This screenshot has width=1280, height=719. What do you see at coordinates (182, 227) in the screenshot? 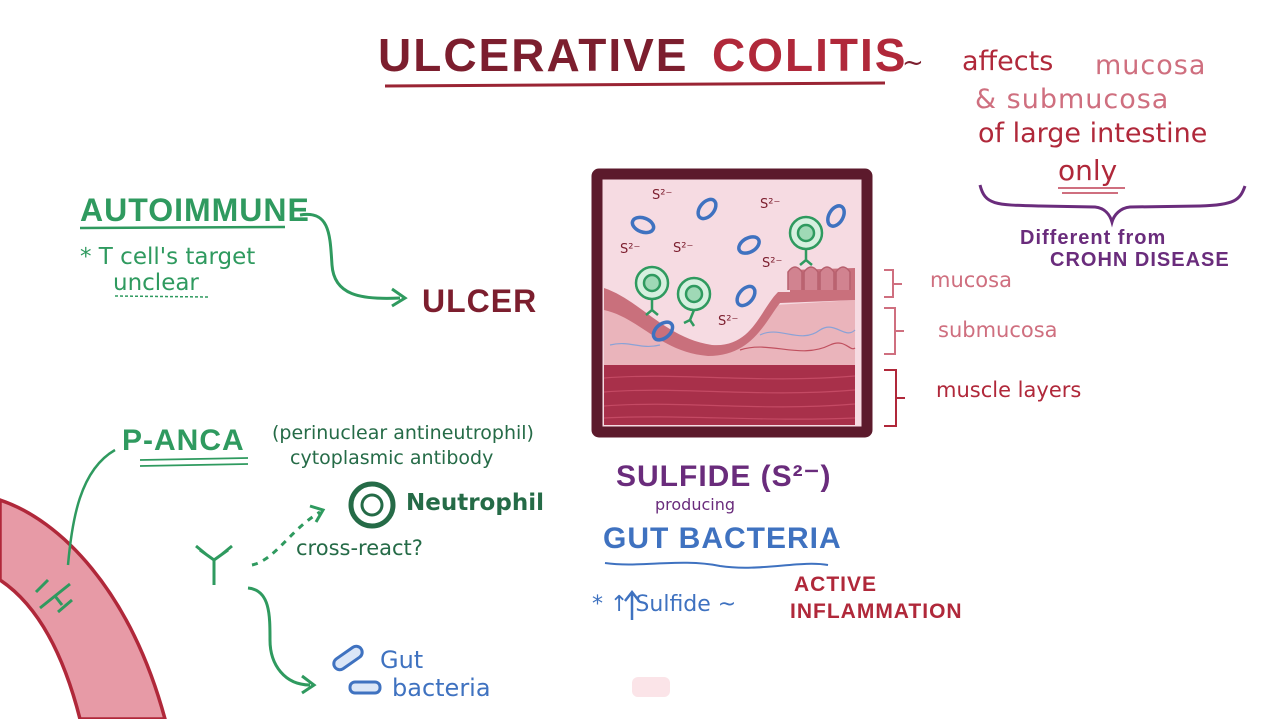
I see `autoimmune-underline` at bounding box center [182, 227].